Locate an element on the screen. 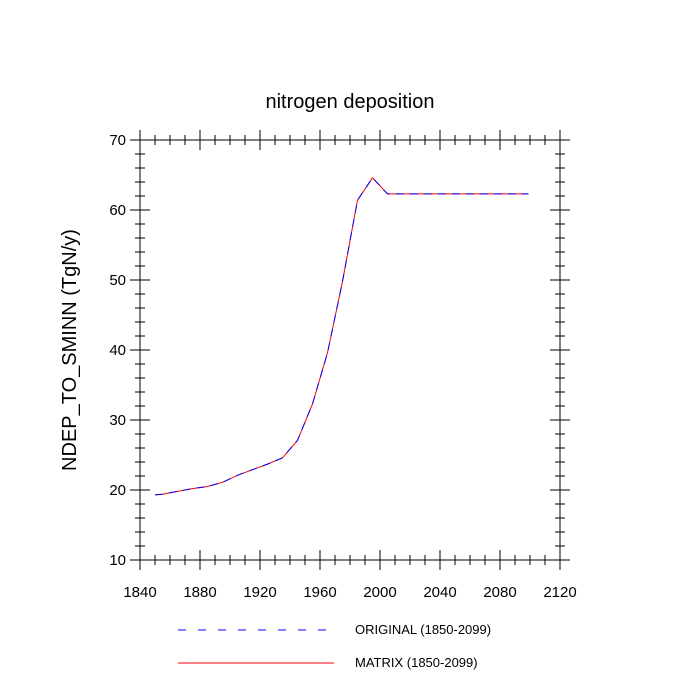 This screenshot has width=700, height=700. y-tick-label: 40 is located at coordinates (117, 350).